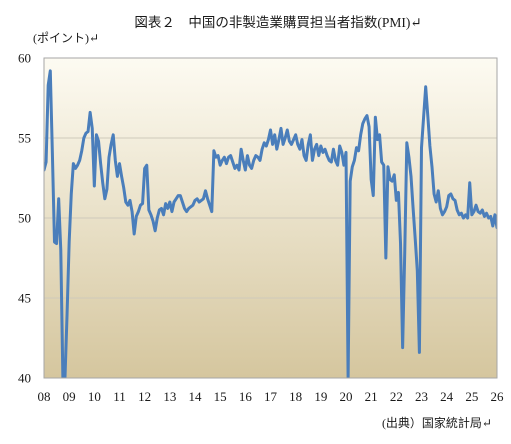 The height and width of the screenshot is (444, 511). I want to click on y-tick-label: 60, so click(24, 58).